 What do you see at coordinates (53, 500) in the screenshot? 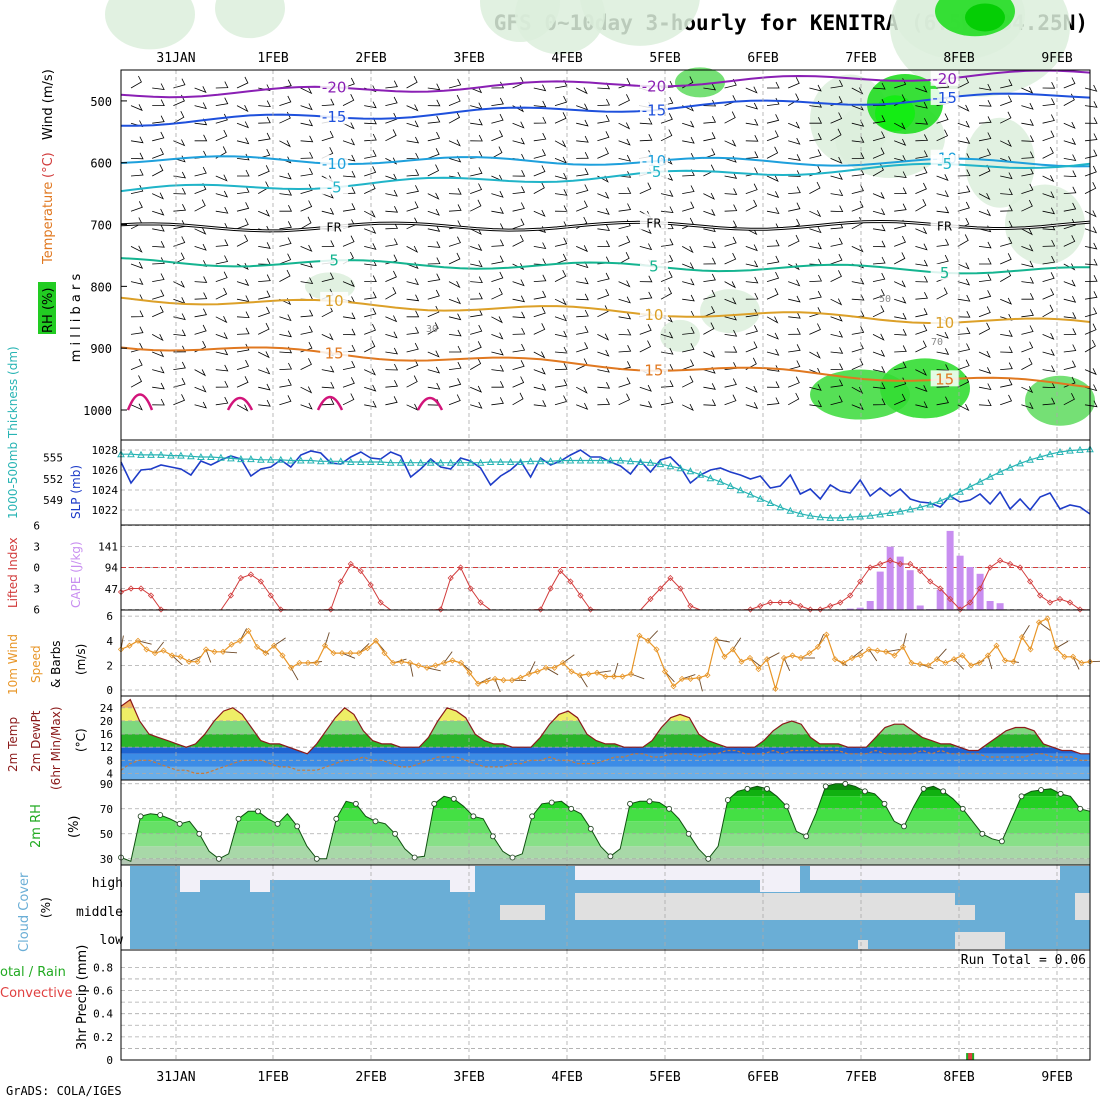
I see `thickness-tick-label: 549` at bounding box center [53, 500].